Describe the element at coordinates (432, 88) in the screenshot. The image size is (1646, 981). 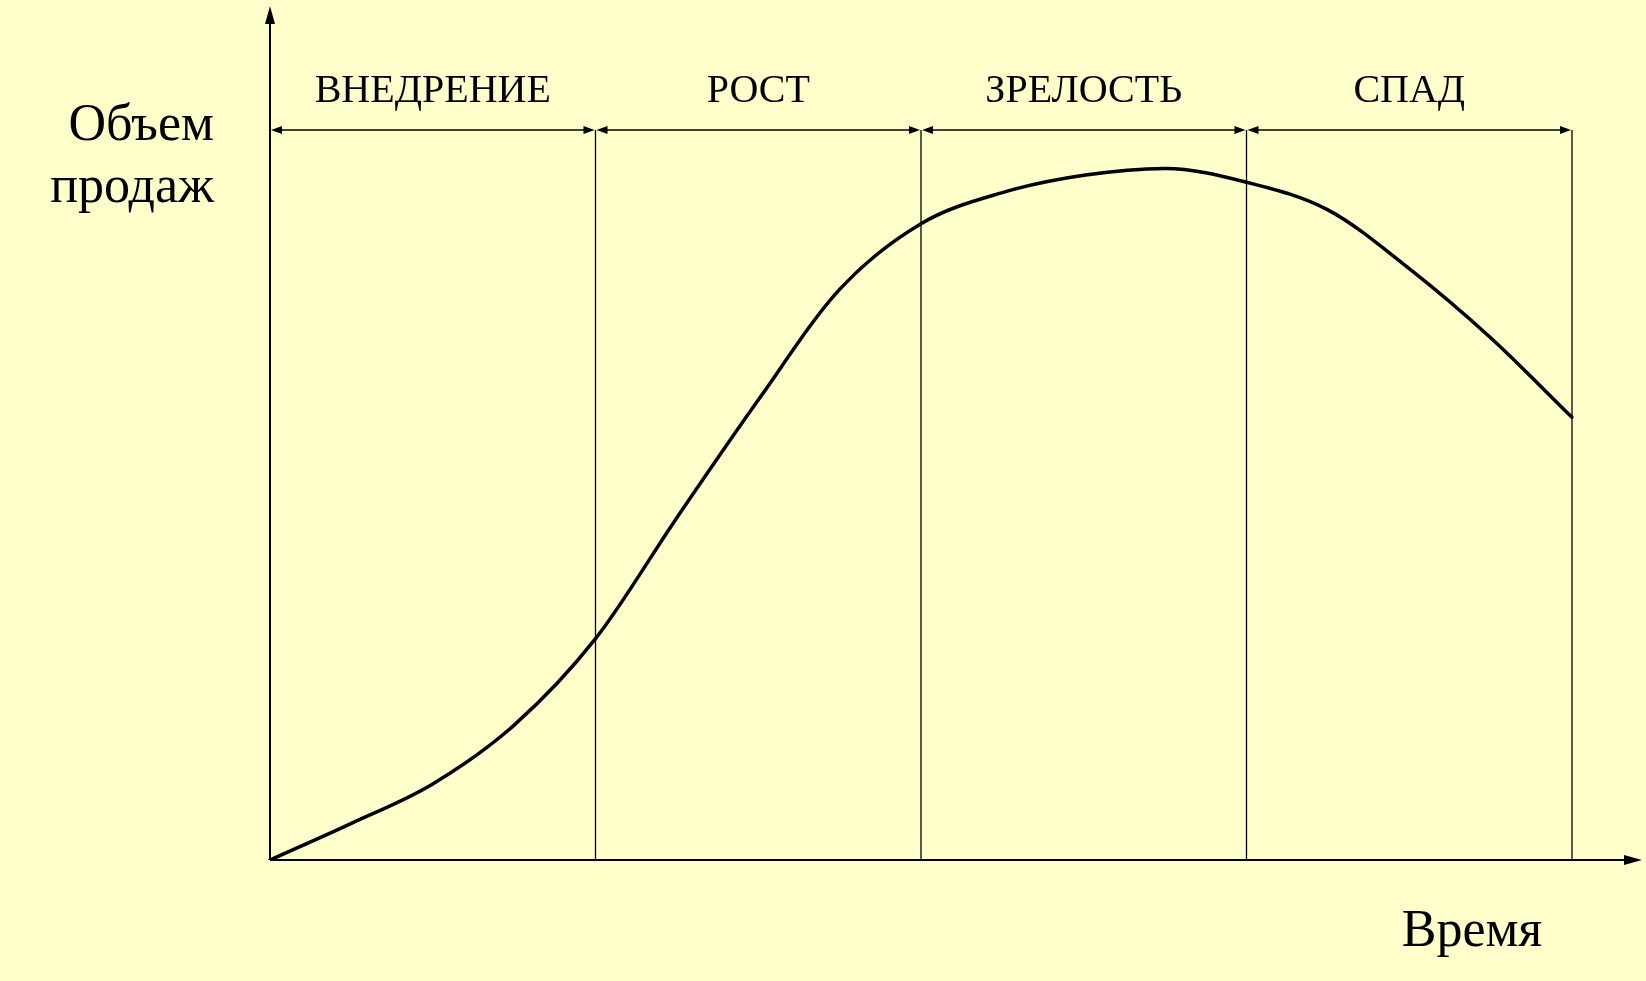
I see `text: ВНЕДРЕНИЕ` at that location.